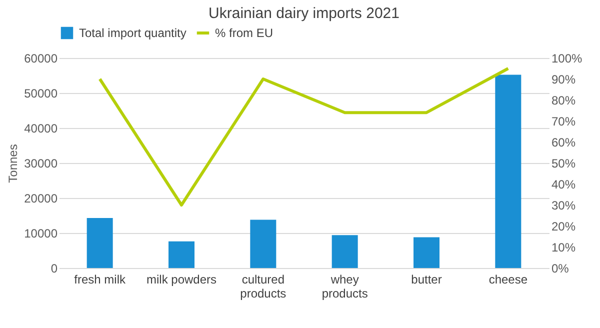  Describe the element at coordinates (41, 163) in the screenshot. I see `y-tick-label: 30000` at that location.